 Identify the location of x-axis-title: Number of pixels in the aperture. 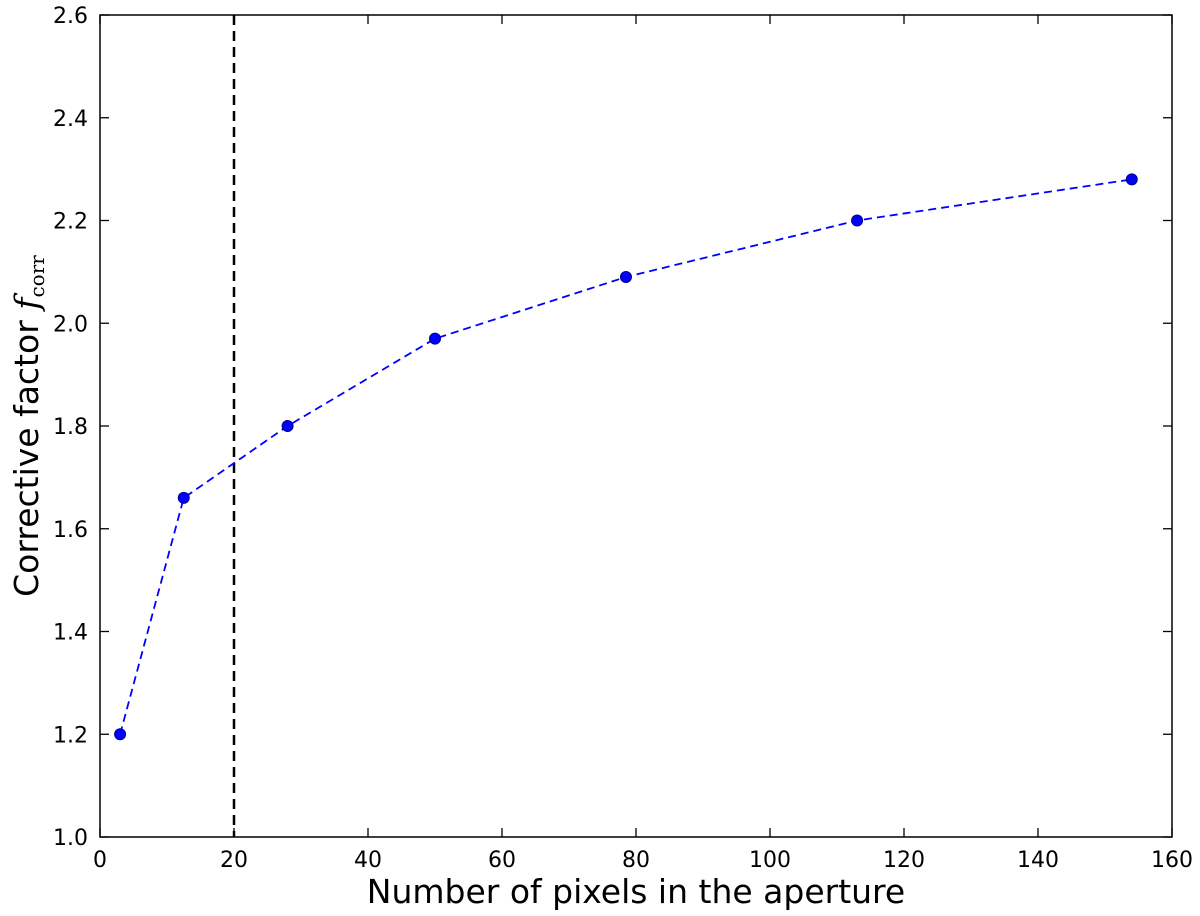
(636, 891).